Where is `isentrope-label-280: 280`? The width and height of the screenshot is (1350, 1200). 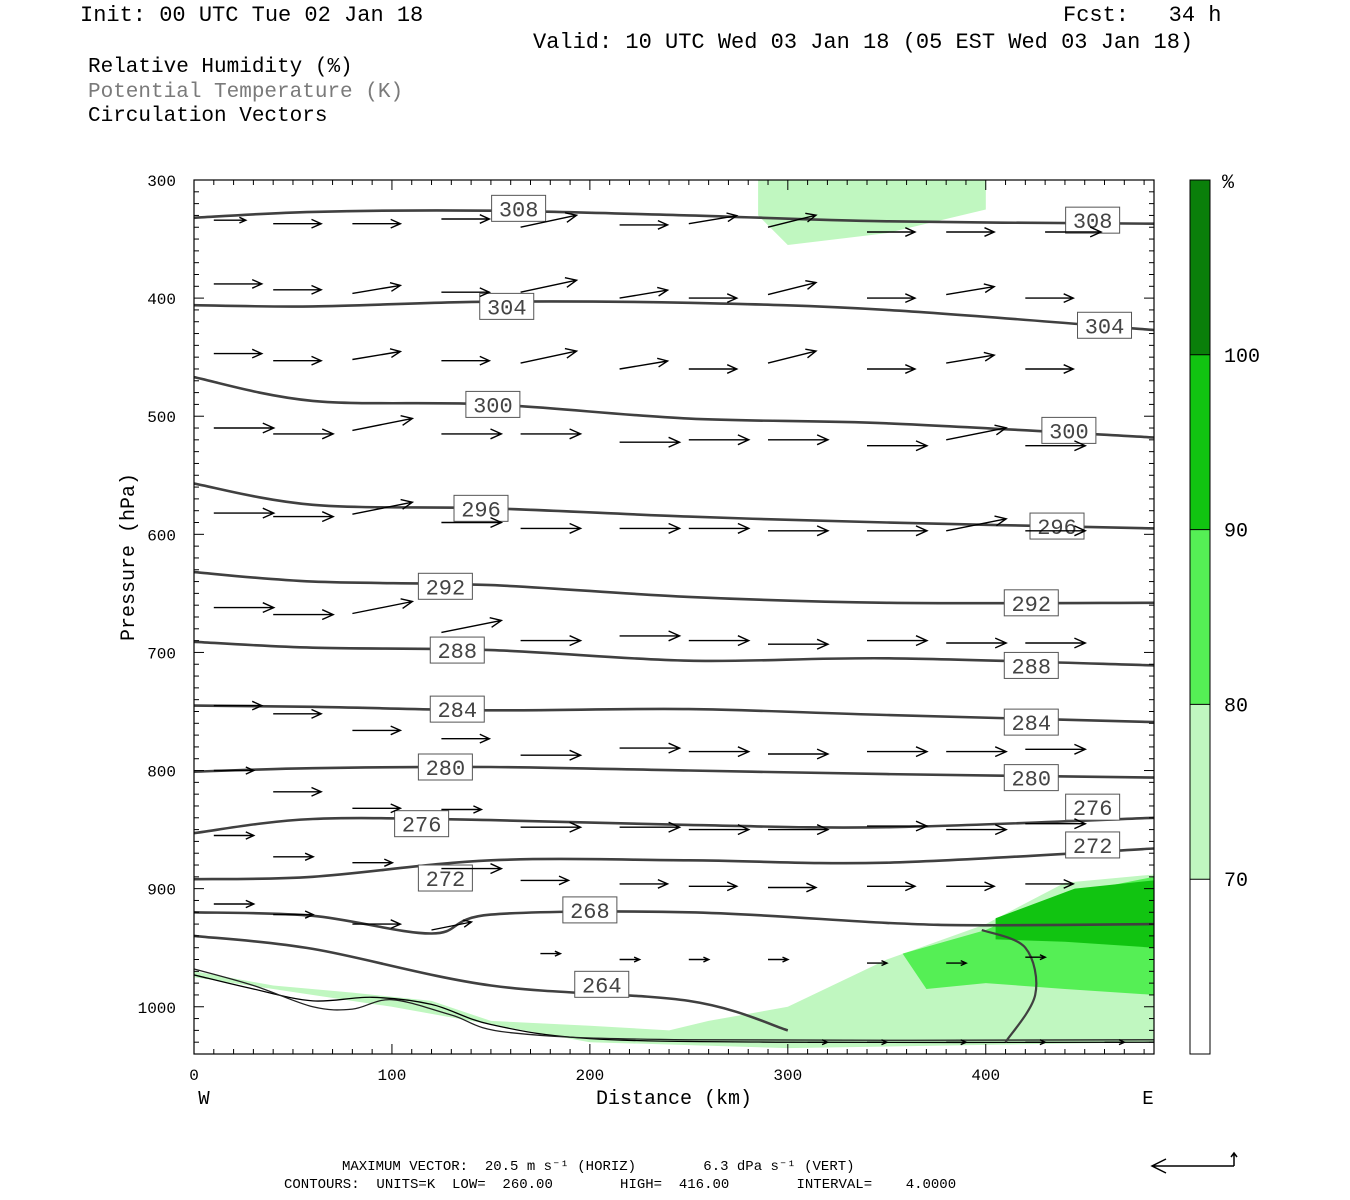 isentrope-label-280: 280 is located at coordinates (1031, 778).